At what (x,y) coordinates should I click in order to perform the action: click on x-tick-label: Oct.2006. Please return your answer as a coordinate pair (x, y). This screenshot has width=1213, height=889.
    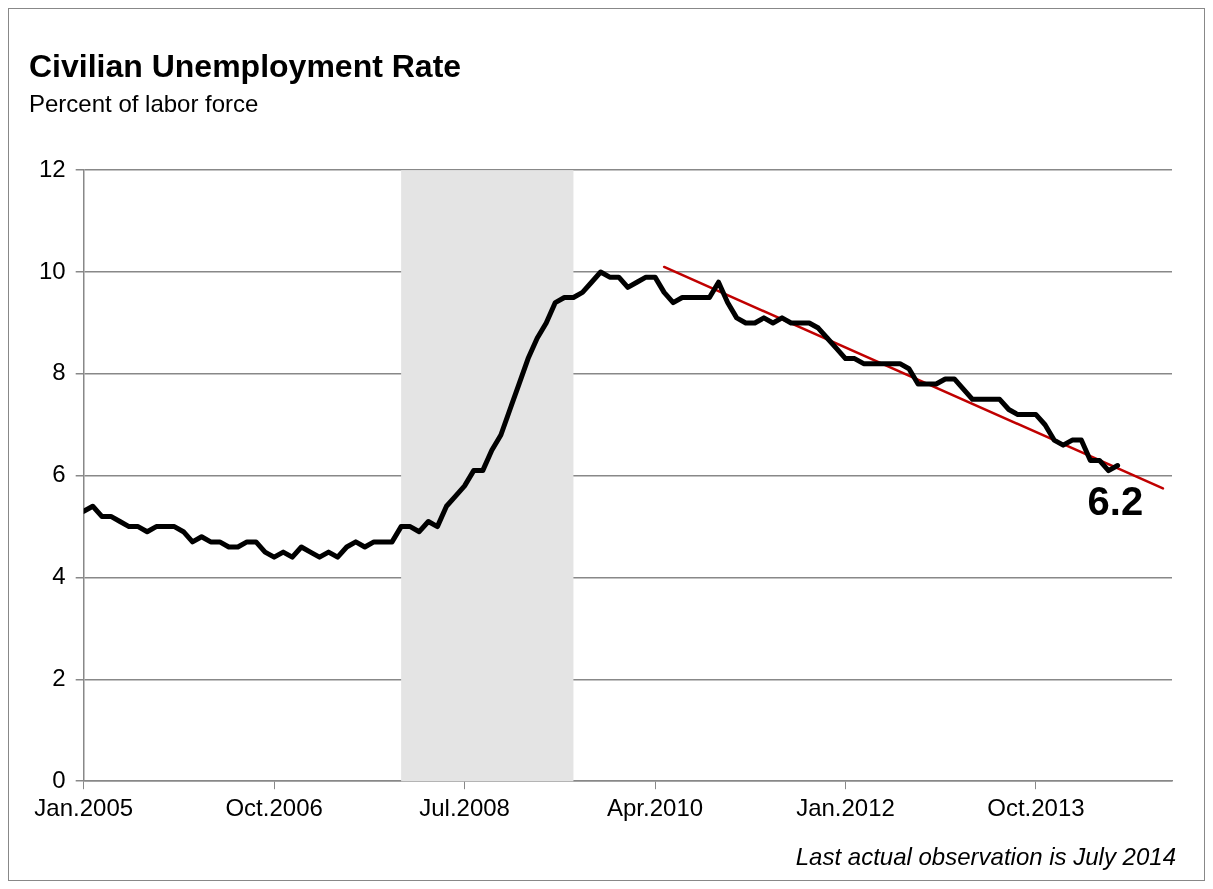
    Looking at the image, I should click on (274, 808).